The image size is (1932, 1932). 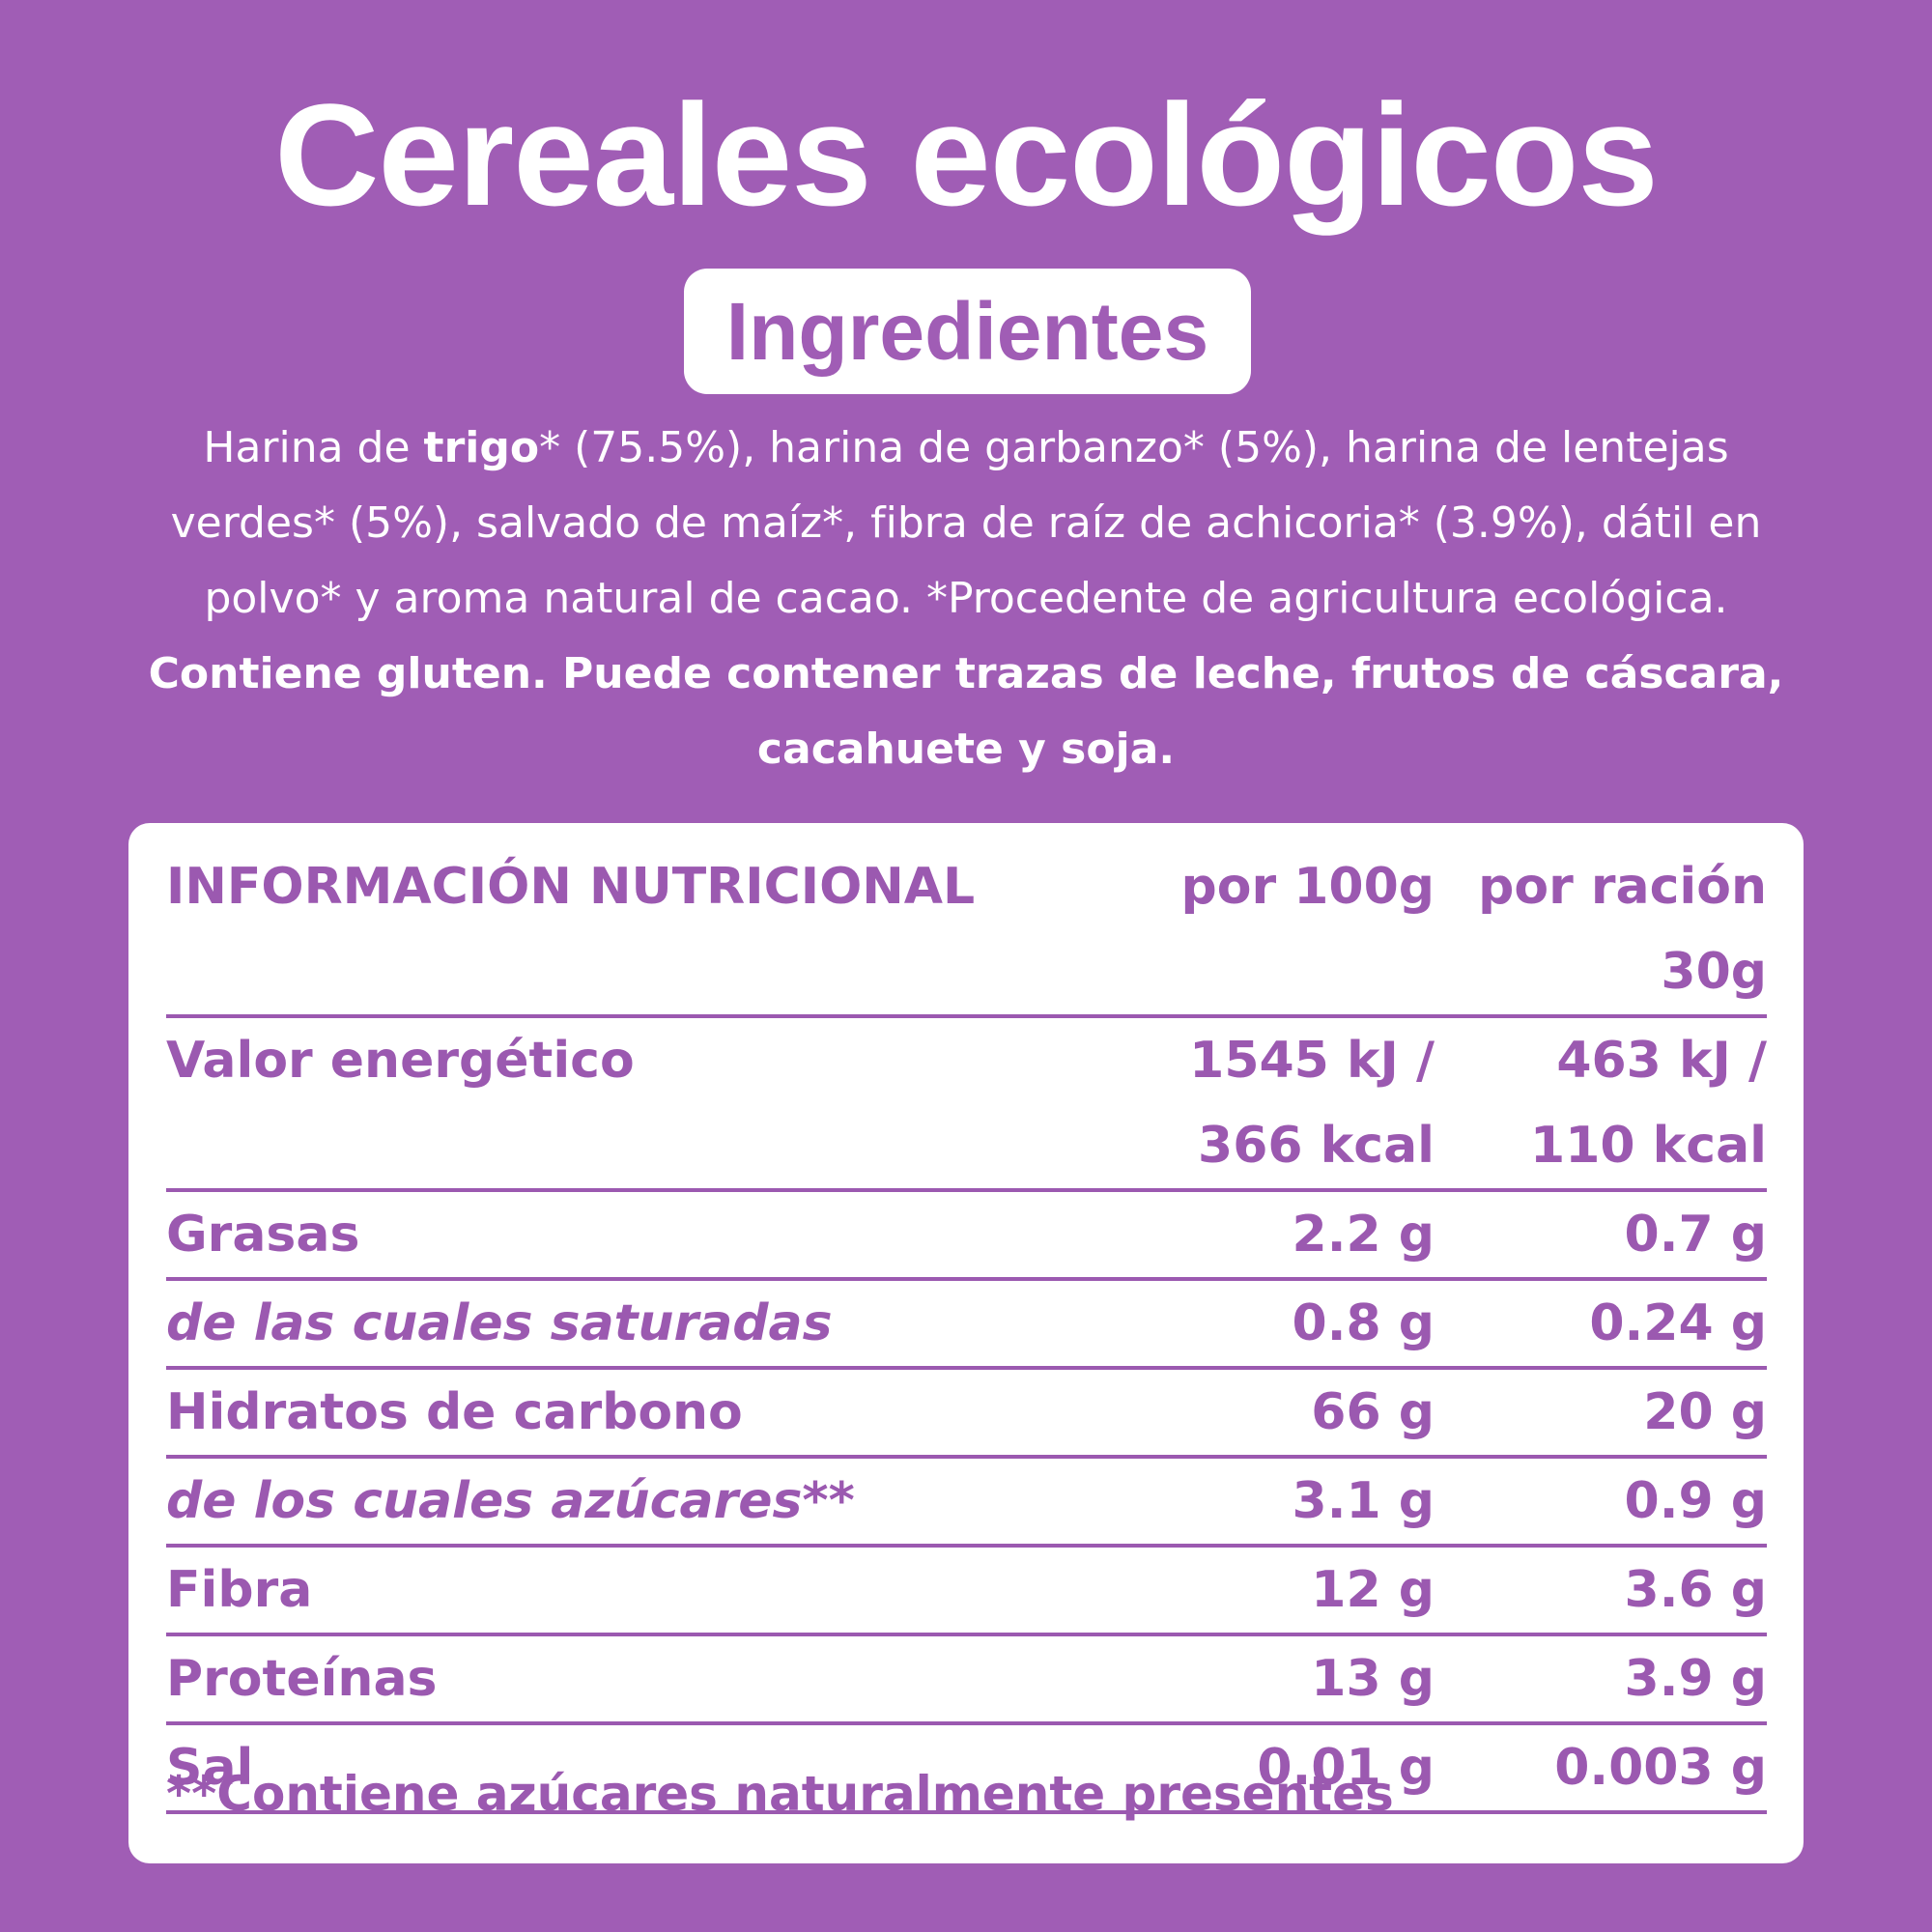 What do you see at coordinates (1373, 1679) in the screenshot?
I see `value-line: 13 g` at bounding box center [1373, 1679].